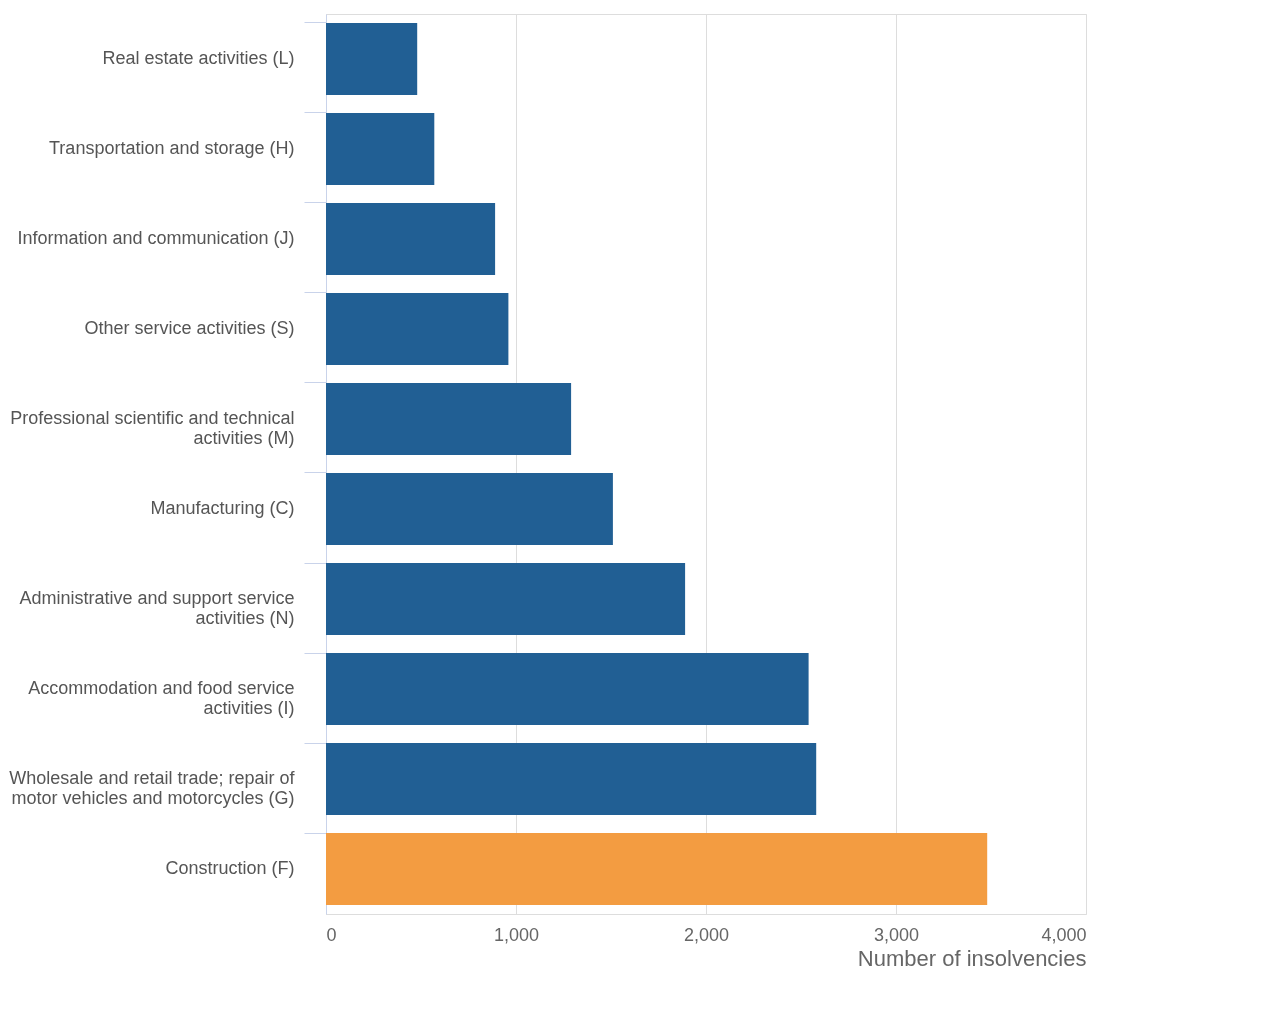 Image resolution: width=1268 pixels, height=1030 pixels. What do you see at coordinates (157, 608) in the screenshot?
I see `y-tick-label: Administrative and support service activities (N)` at bounding box center [157, 608].